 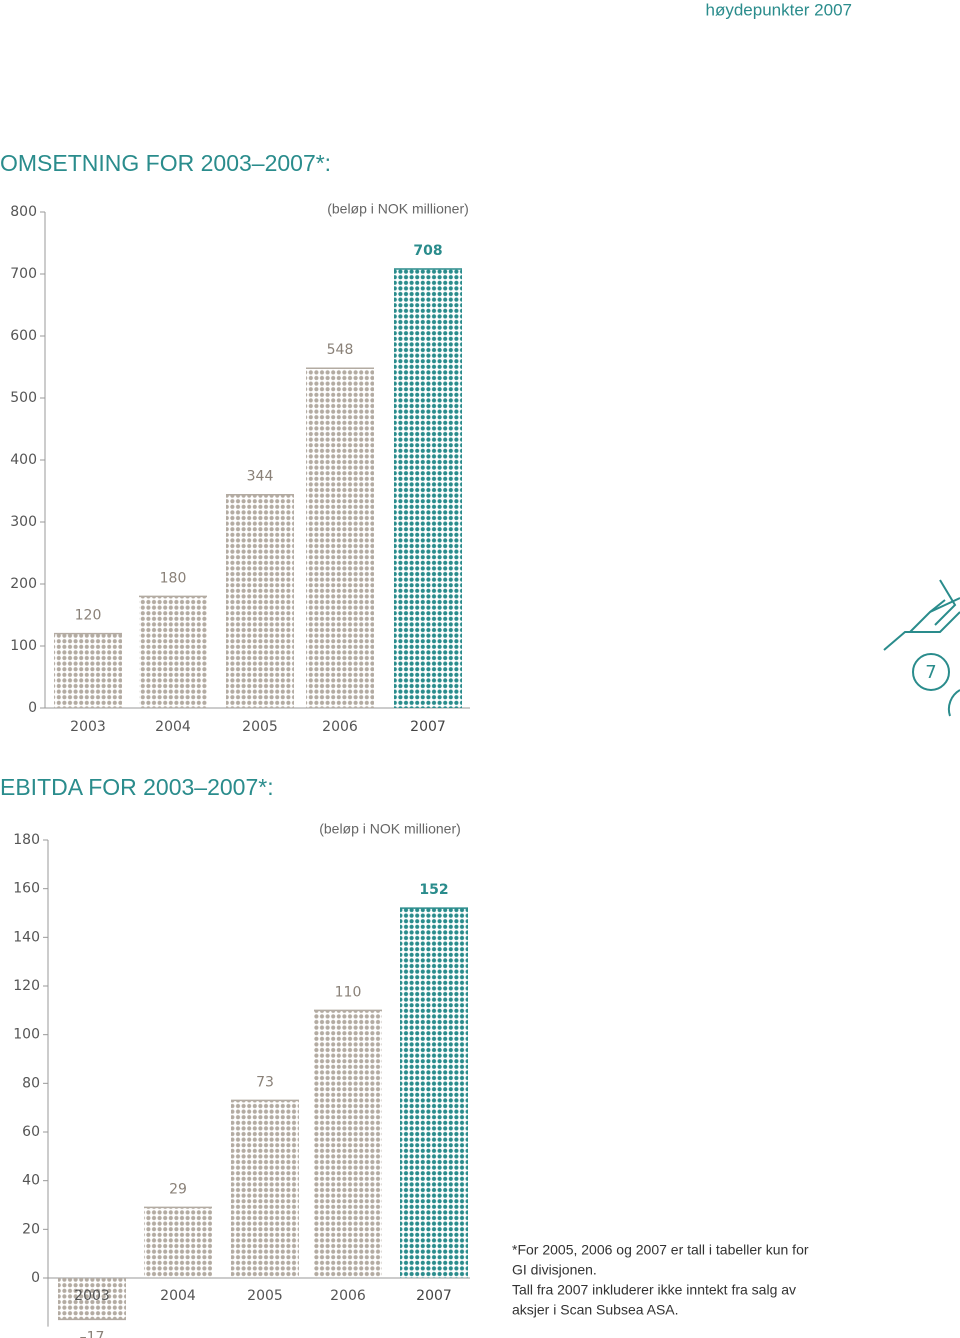 I want to click on y-tick-label: 180, so click(x=26, y=840).